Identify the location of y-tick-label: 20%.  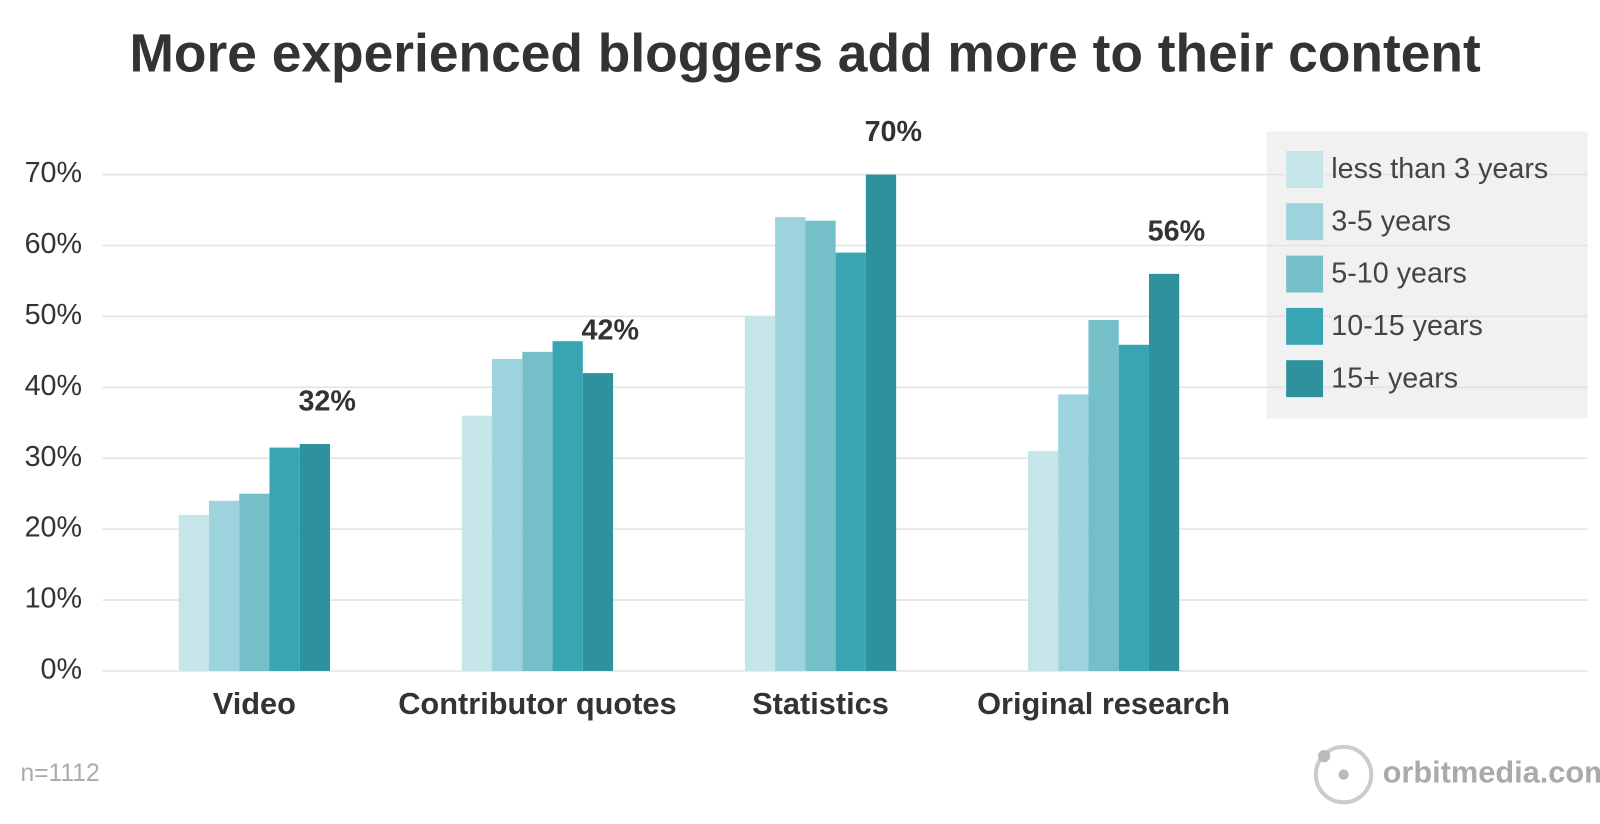
(53, 528).